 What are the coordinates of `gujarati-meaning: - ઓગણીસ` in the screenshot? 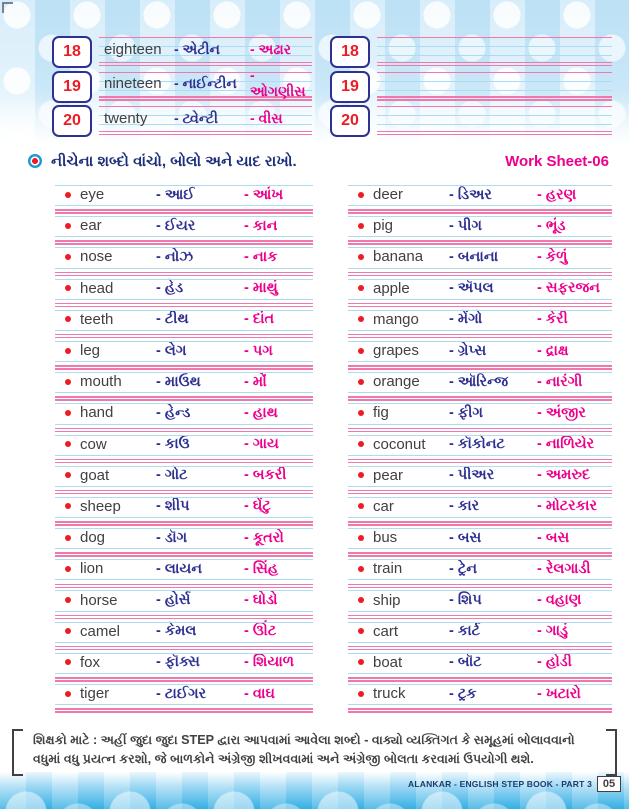 It's located at (278, 83).